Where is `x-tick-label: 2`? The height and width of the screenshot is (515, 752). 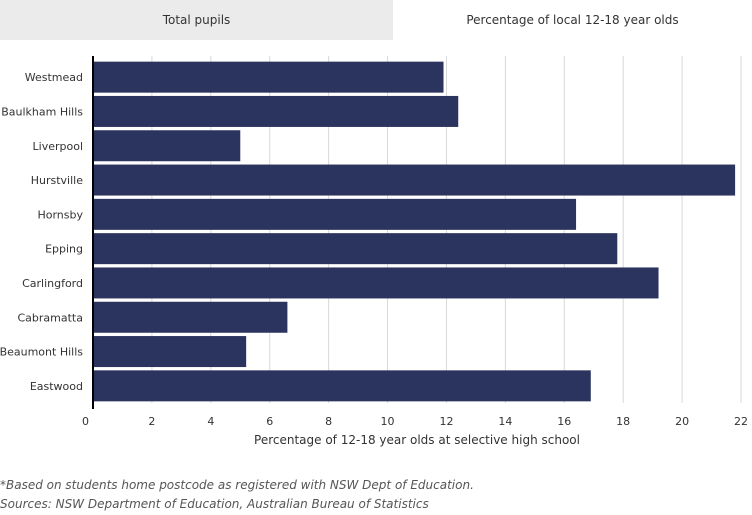
x-tick-label: 2 is located at coordinates (151, 421).